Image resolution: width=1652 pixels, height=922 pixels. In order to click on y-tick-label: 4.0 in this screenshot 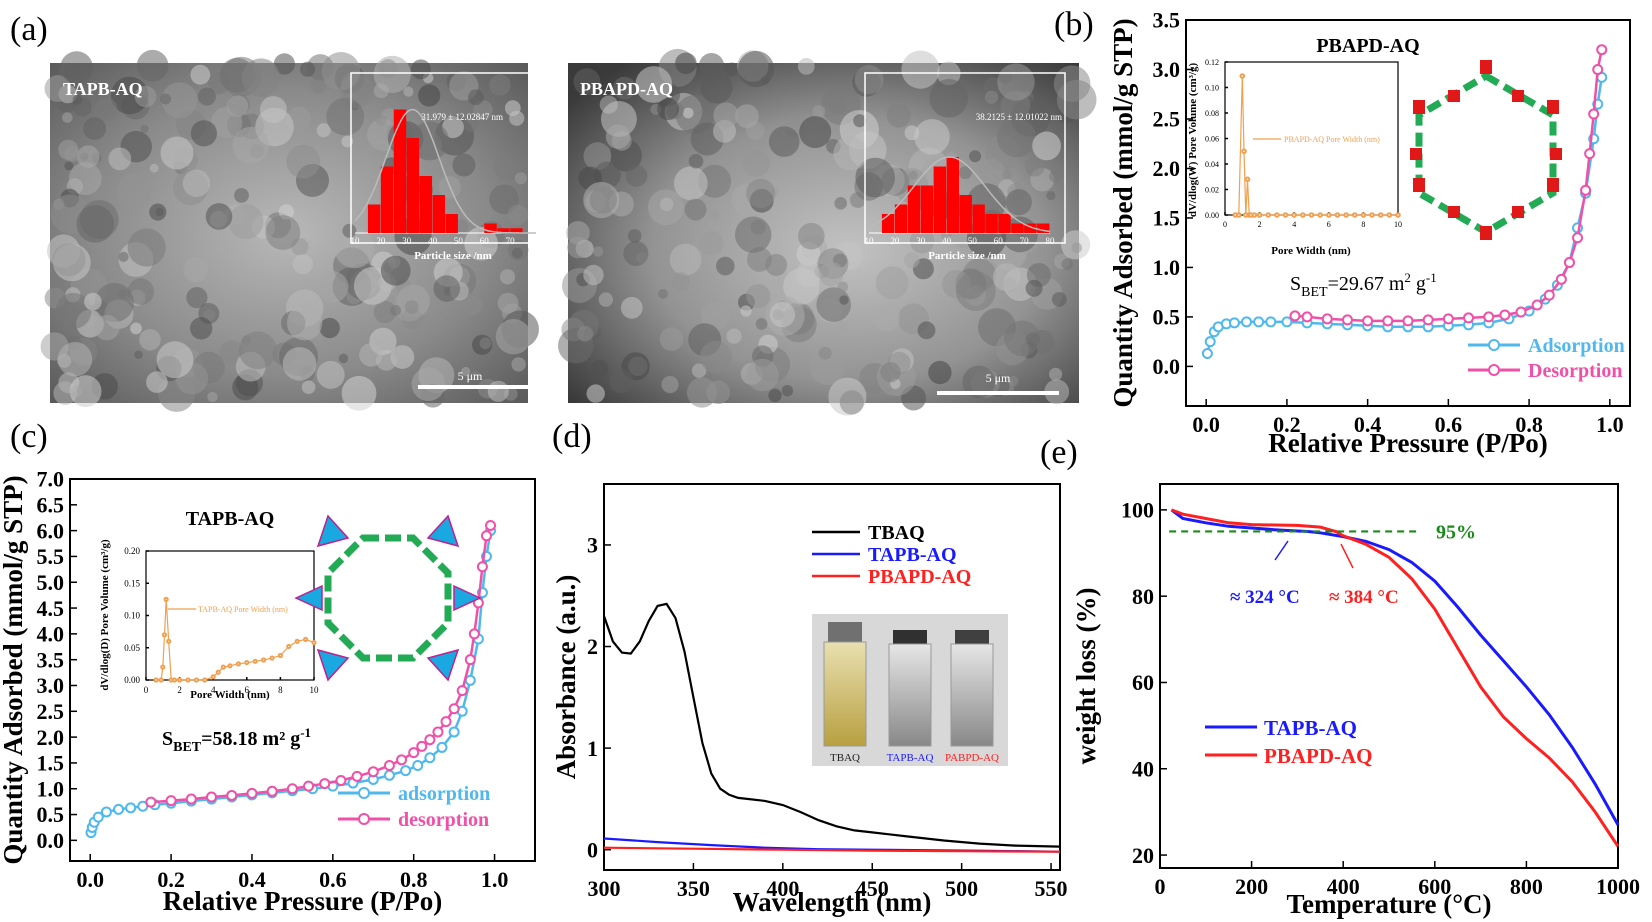, I will do `click(51, 634)`.